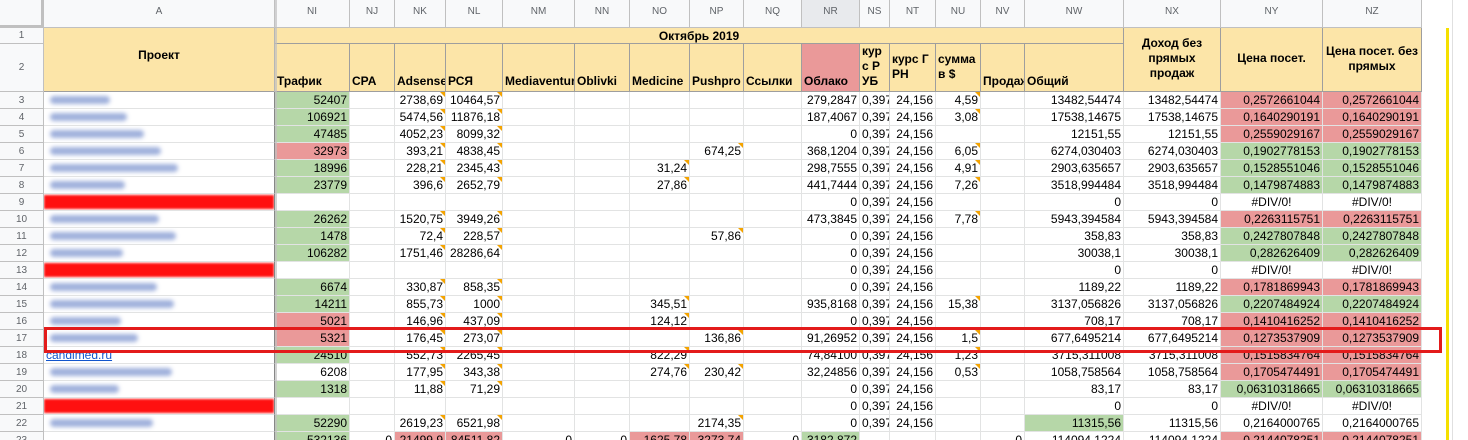 This screenshot has width=1468, height=440. Describe the element at coordinates (1074, 236) in the screenshot. I see `cell-NW-11: 358,83` at that location.